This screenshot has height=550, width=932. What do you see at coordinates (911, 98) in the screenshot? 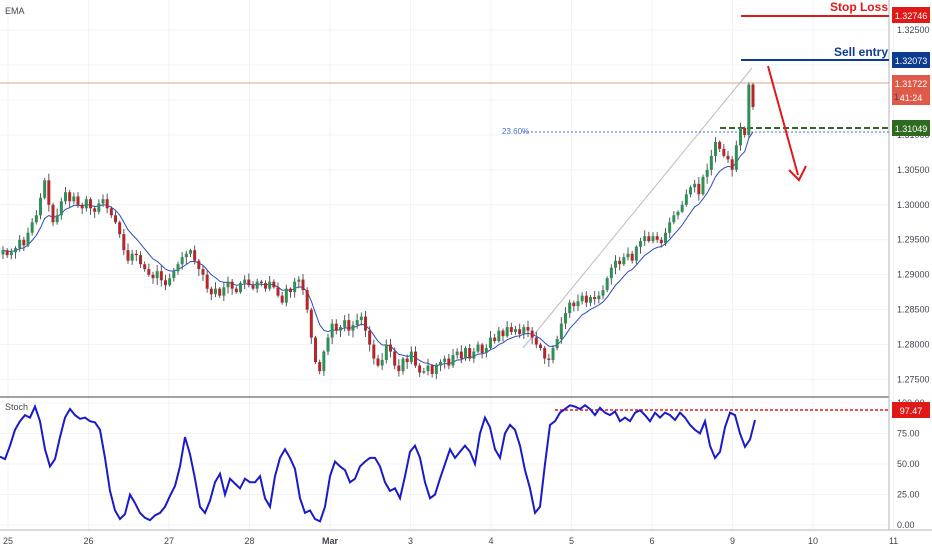
I see `countdown-timer: 41:24` at bounding box center [911, 98].